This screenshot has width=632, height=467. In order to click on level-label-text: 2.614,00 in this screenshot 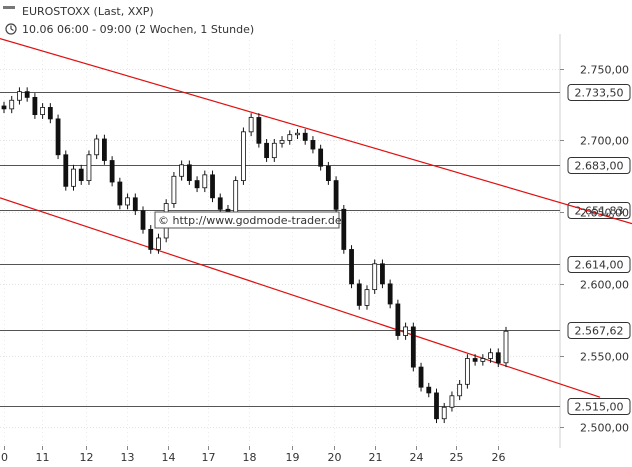, I will do `click(599, 265)`.